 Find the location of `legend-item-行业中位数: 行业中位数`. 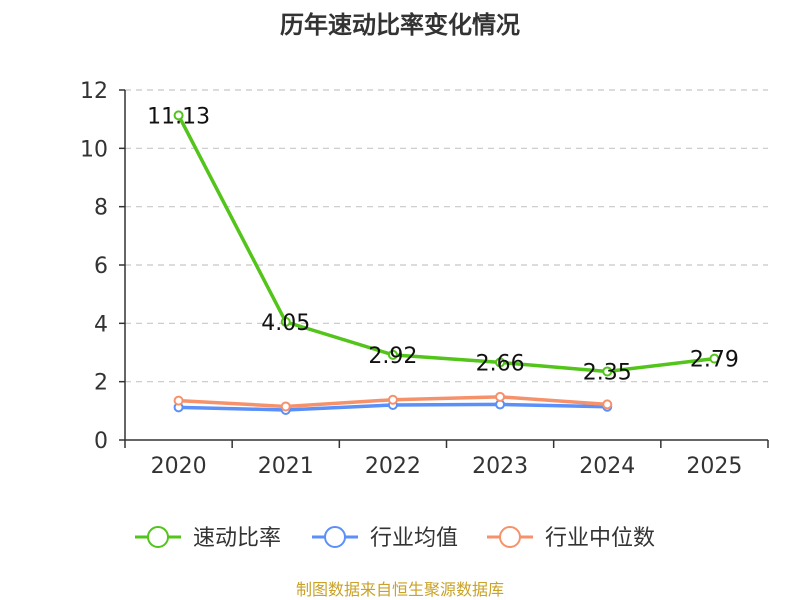

legend-item-行业中位数: 行业中位数 is located at coordinates (571, 538).